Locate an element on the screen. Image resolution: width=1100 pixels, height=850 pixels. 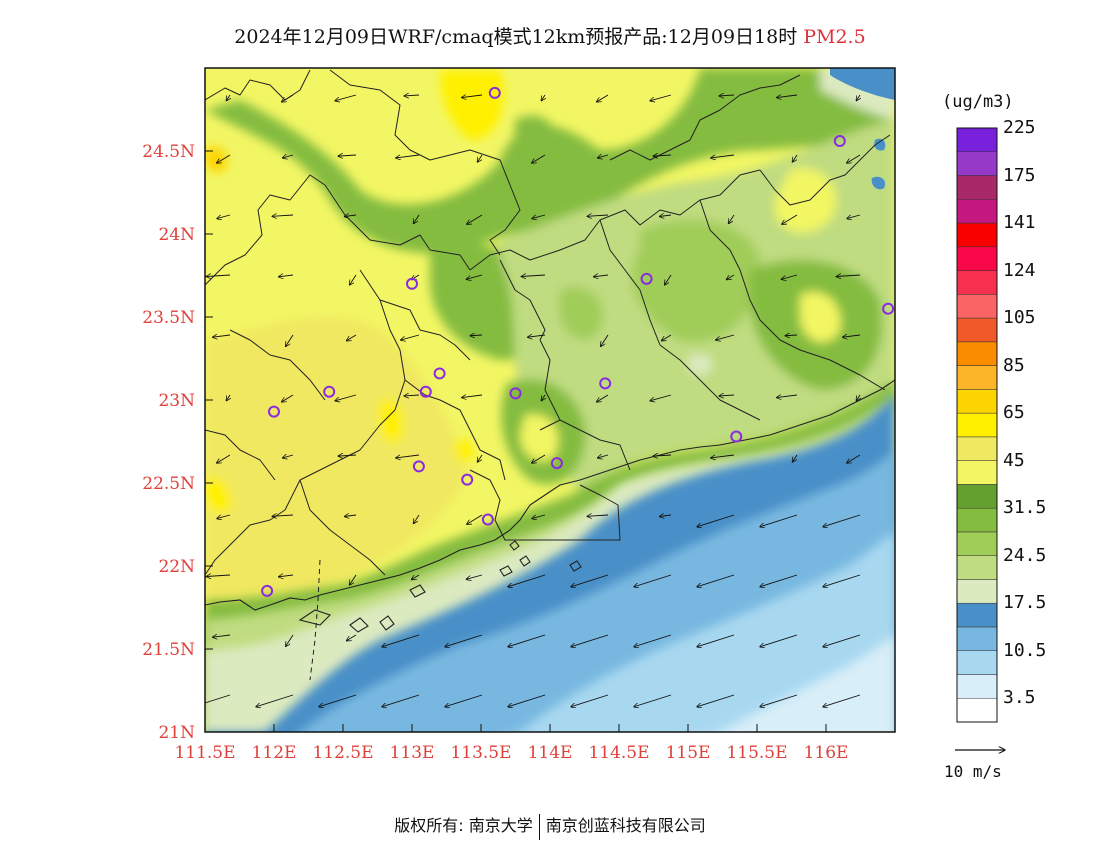
lon-tick-label: 113E is located at coordinates (412, 753).